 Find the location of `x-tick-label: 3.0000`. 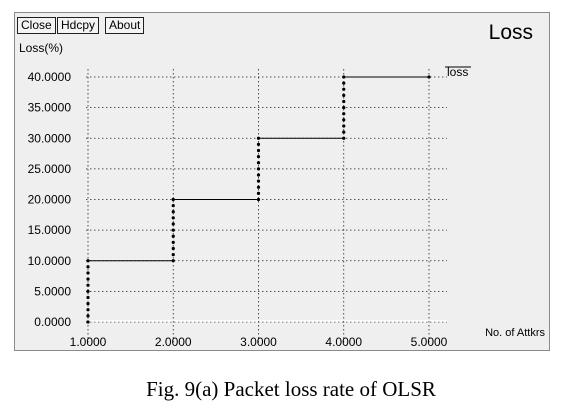

x-tick-label: 3.0000 is located at coordinates (258, 342).